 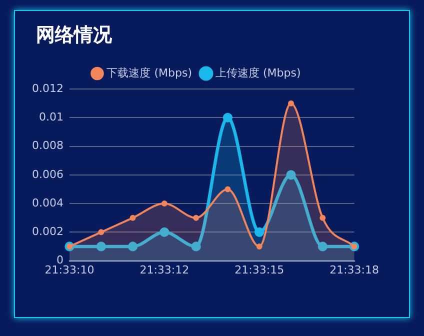 I want to click on y-tick-label: 0.01, so click(x=51, y=117).